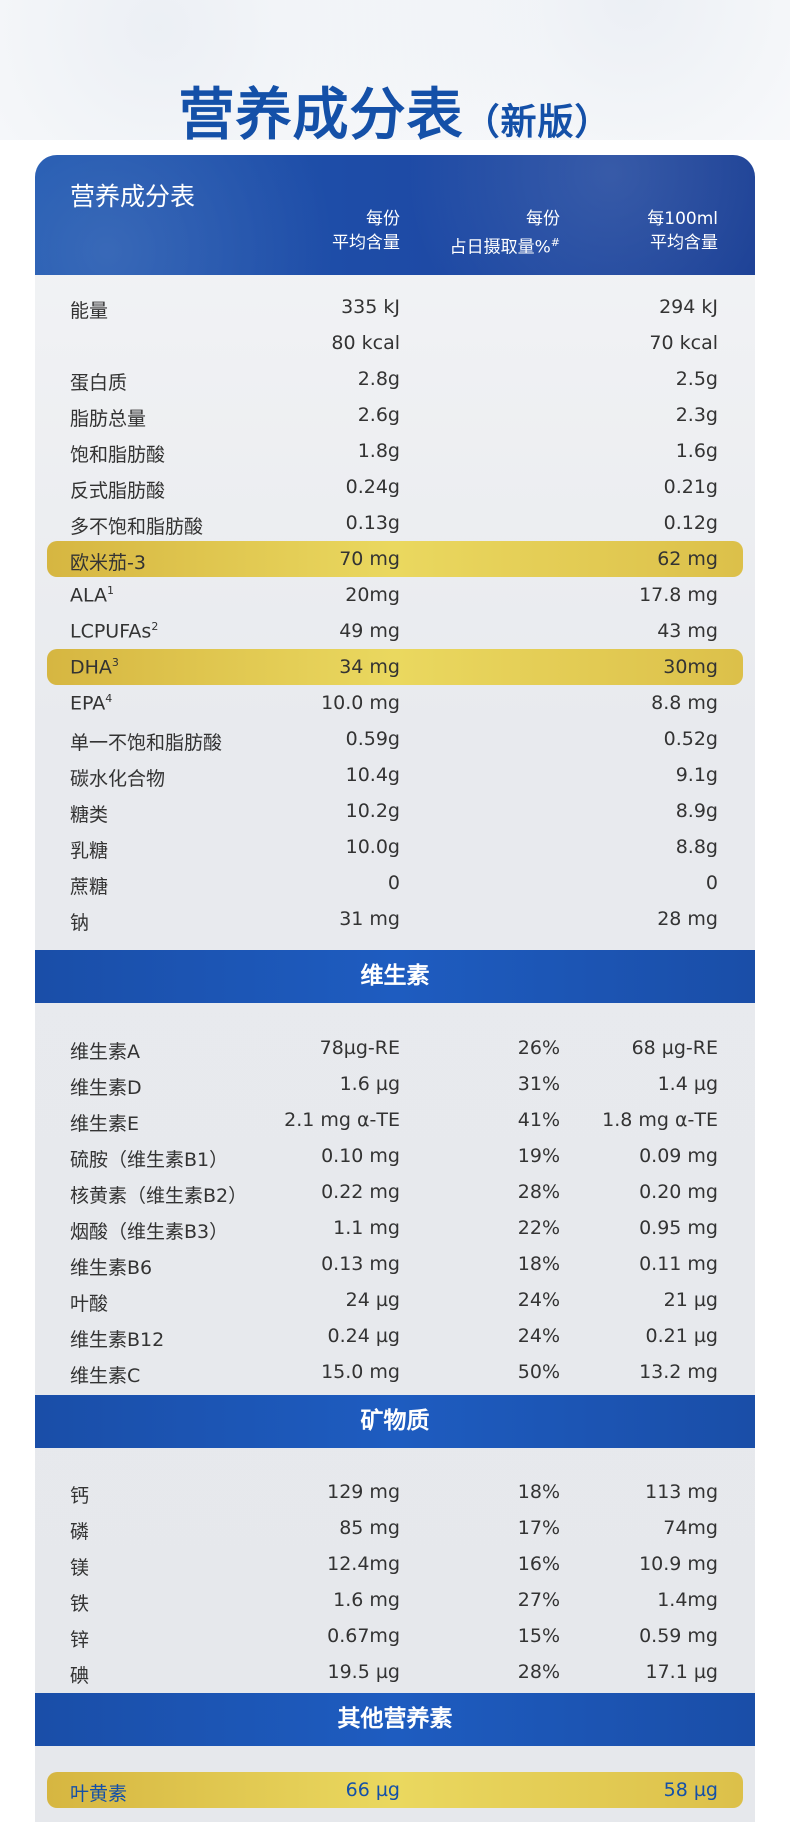  I want to click on table-row: 蛋白质 2.8g 2.5g, so click(395, 379).